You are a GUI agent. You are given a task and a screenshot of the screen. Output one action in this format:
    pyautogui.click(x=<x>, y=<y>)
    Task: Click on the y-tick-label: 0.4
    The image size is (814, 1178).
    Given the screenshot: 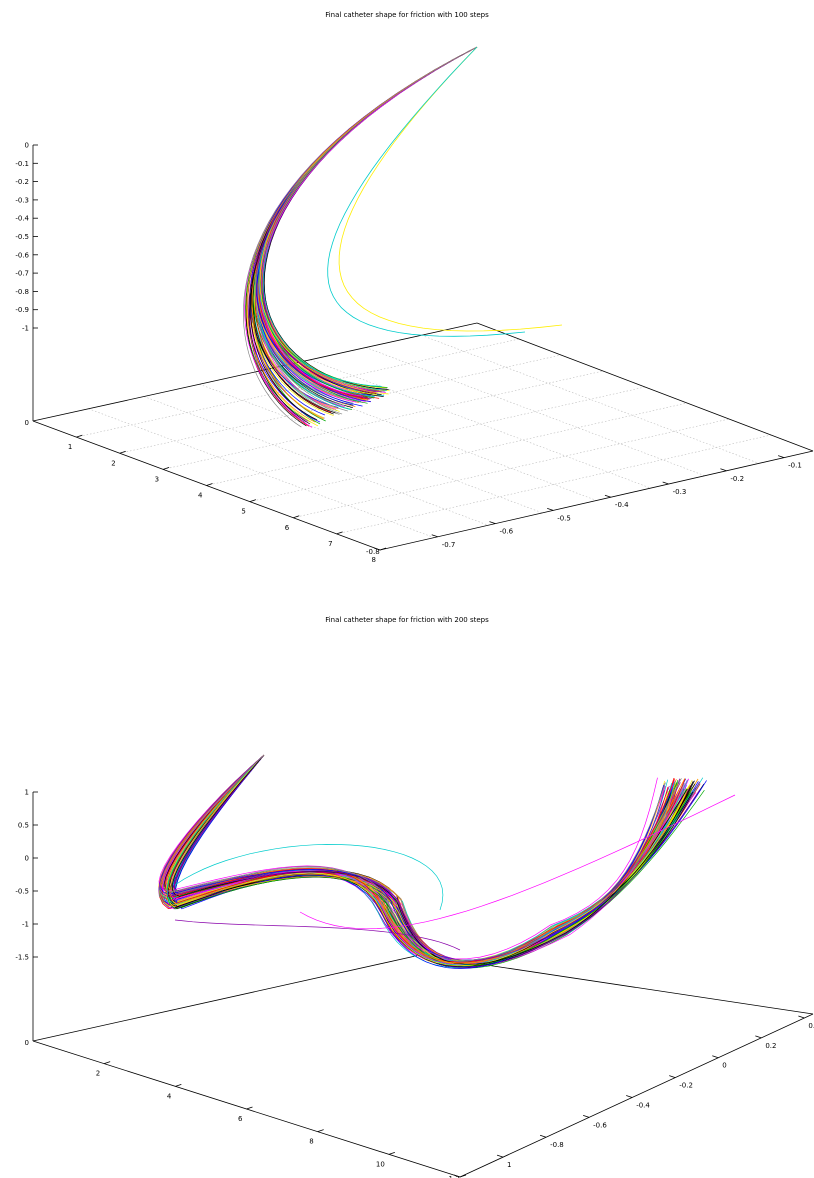 What is the action you would take?
    pyautogui.click(x=811, y=1026)
    